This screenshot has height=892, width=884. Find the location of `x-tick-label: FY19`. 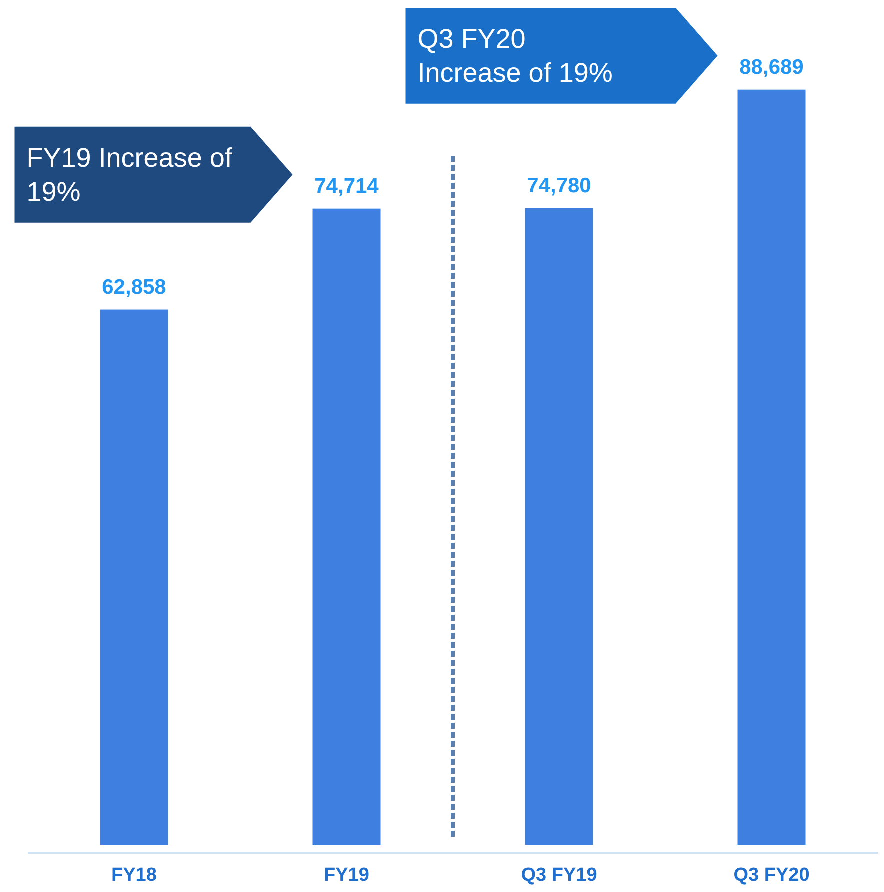

x-tick-label: FY19 is located at coordinates (347, 875).